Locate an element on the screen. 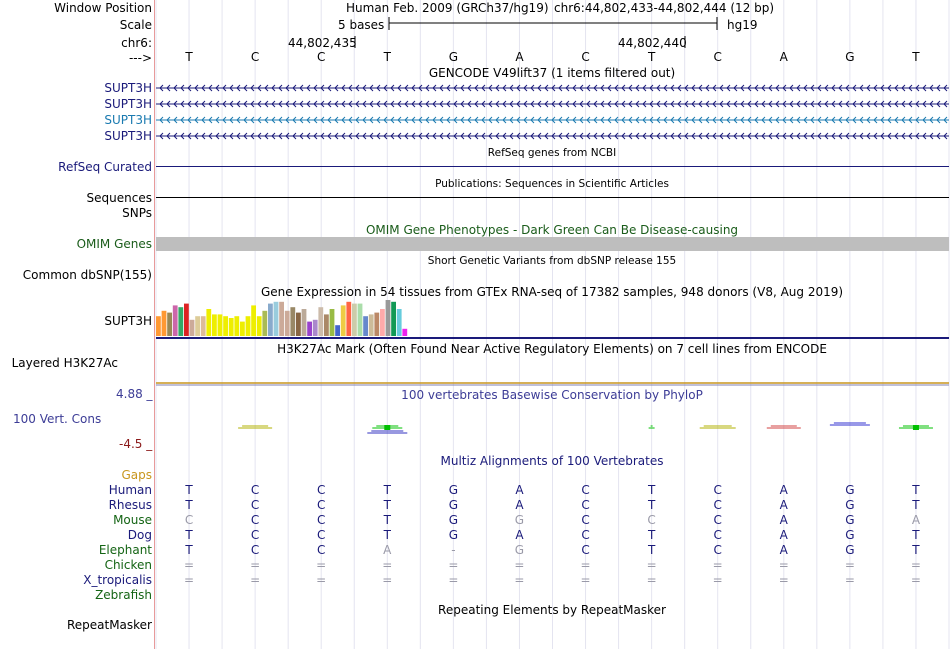 Image resolution: width=950 pixels, height=649 pixels. scale-label: Scale is located at coordinates (135, 25).